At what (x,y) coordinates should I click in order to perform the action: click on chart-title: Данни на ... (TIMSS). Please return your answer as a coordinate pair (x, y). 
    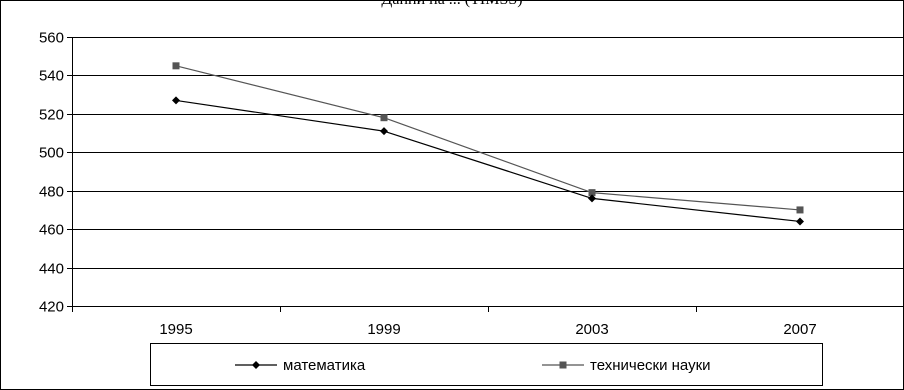
    Looking at the image, I should click on (452, 4).